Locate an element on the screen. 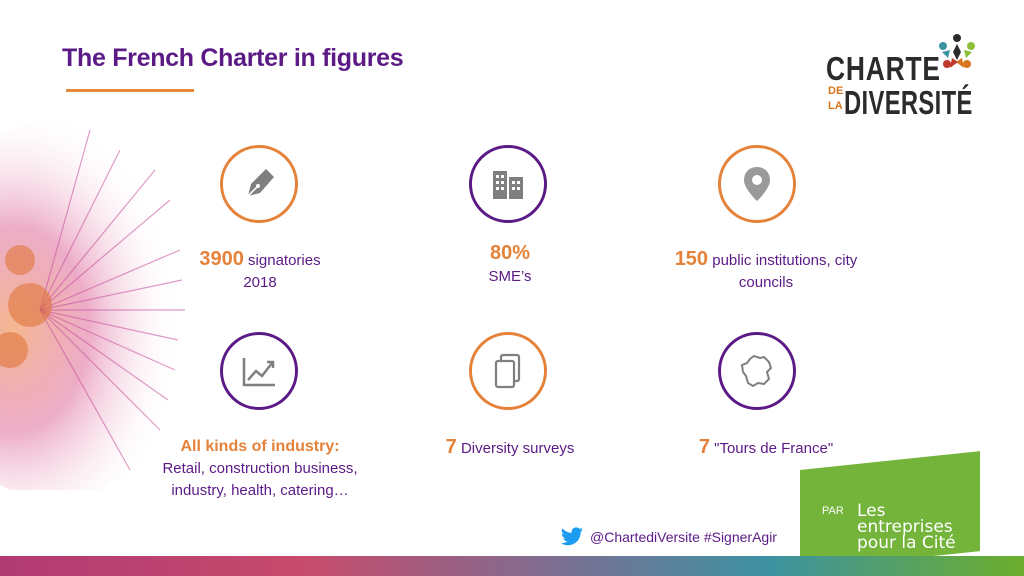  france-map-icon is located at coordinates (756, 371).